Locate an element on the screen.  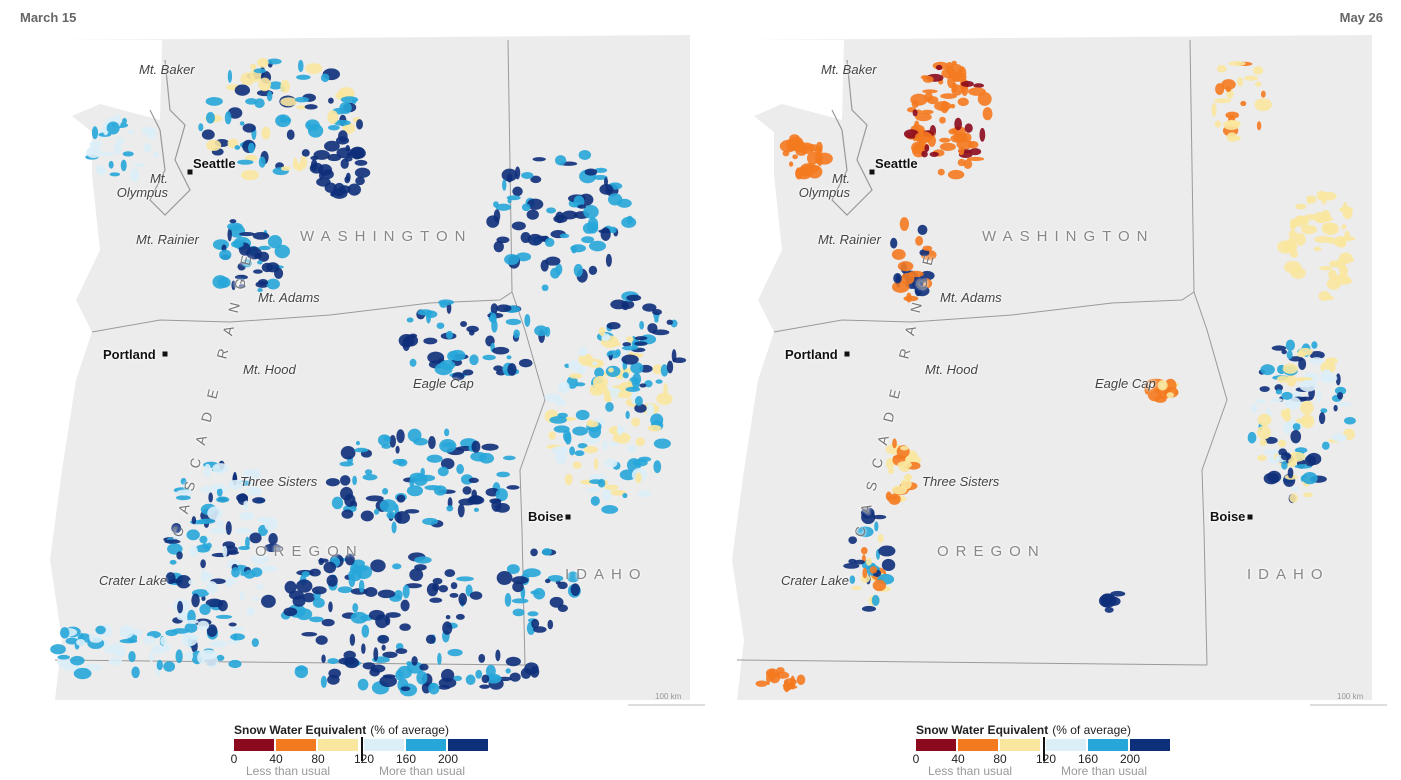
peak-label: Eagle Cap is located at coordinates (443, 383).